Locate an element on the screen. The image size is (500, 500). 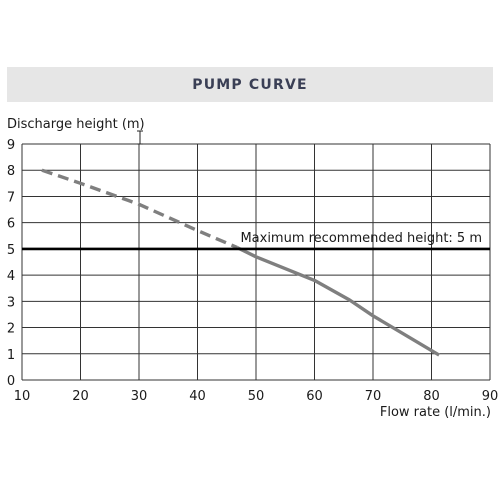
x-tick-label: 80 is located at coordinates (431, 396).